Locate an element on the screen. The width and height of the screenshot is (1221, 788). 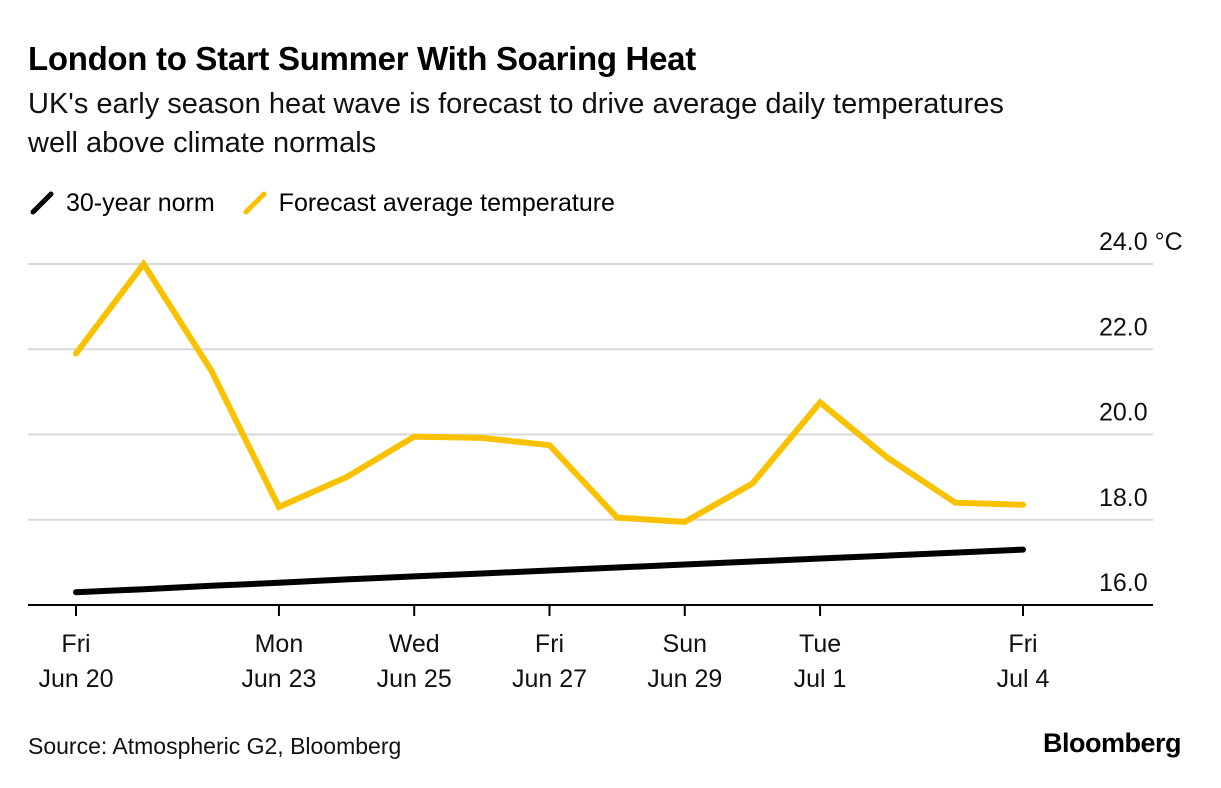
legend-label-forecast: Forecast average temperature is located at coordinates (446, 202).